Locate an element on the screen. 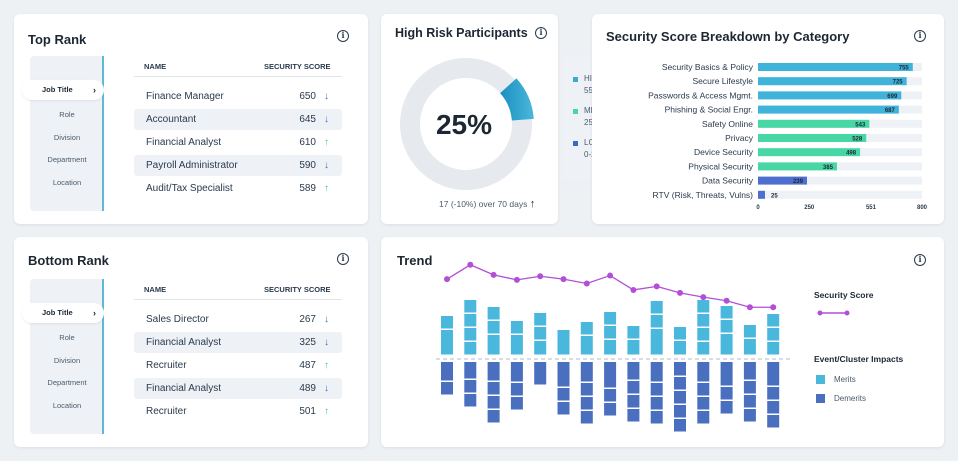  table-row: Finance Manager 650 ↓ is located at coordinates (238, 96).